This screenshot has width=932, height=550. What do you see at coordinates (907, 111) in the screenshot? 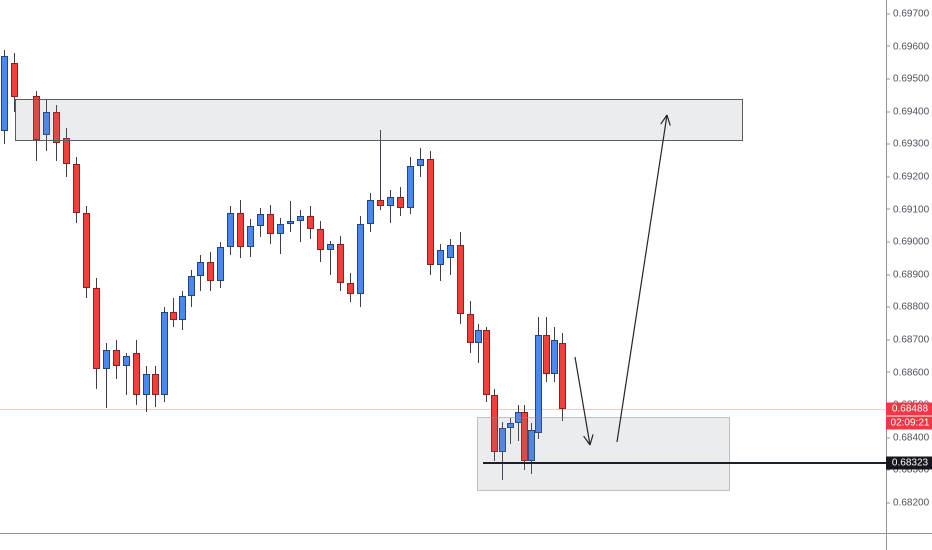
I see `price-axis-label: 0.69400` at bounding box center [907, 111].